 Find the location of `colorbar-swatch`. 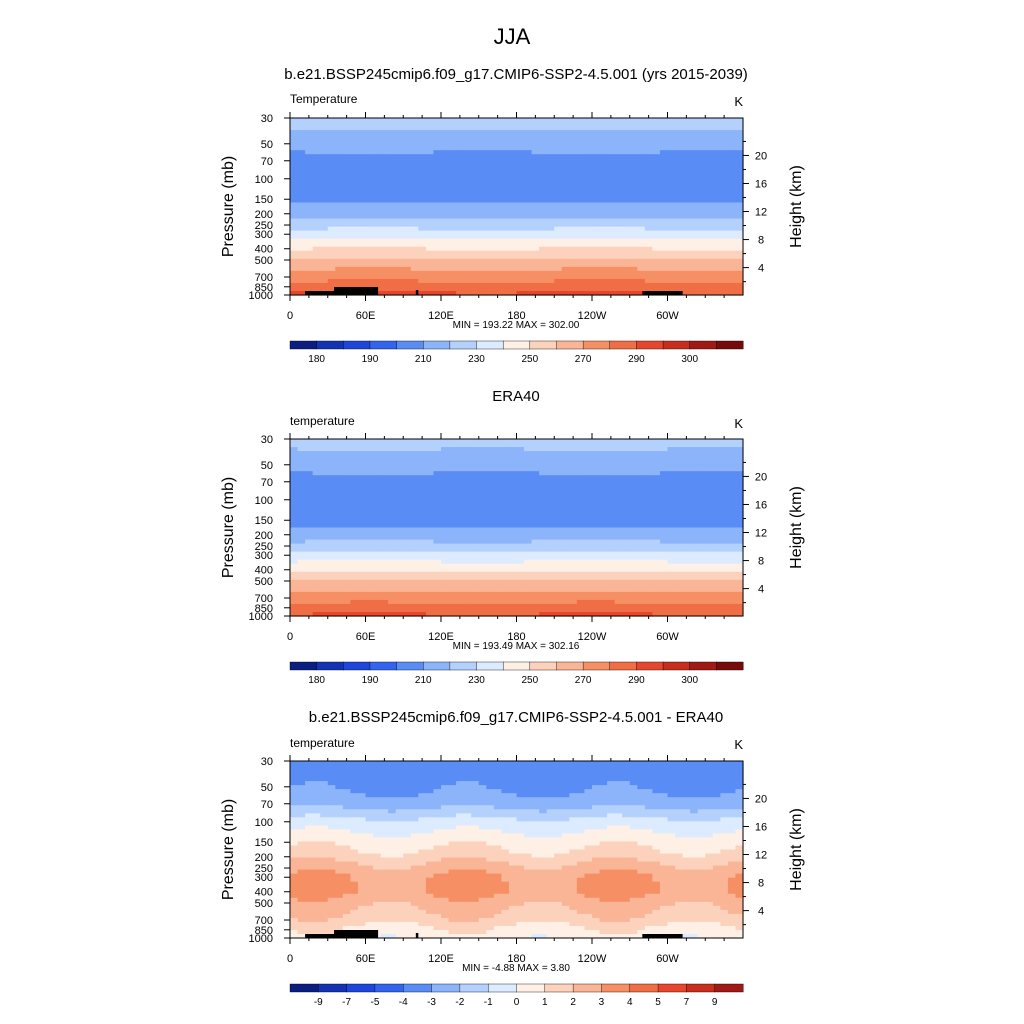

colorbar-swatch is located at coordinates (490, 345).